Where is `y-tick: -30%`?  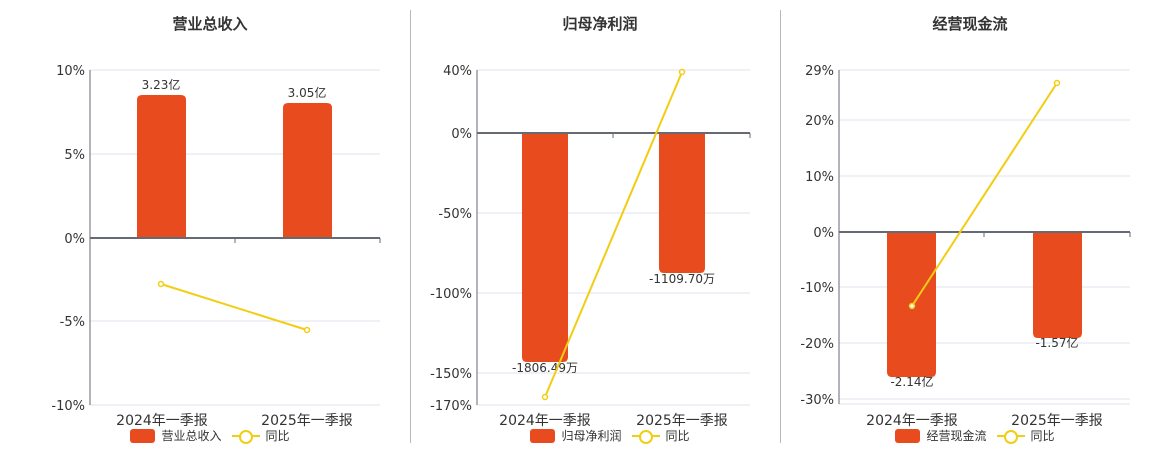 y-tick: -30% is located at coordinates (817, 400).